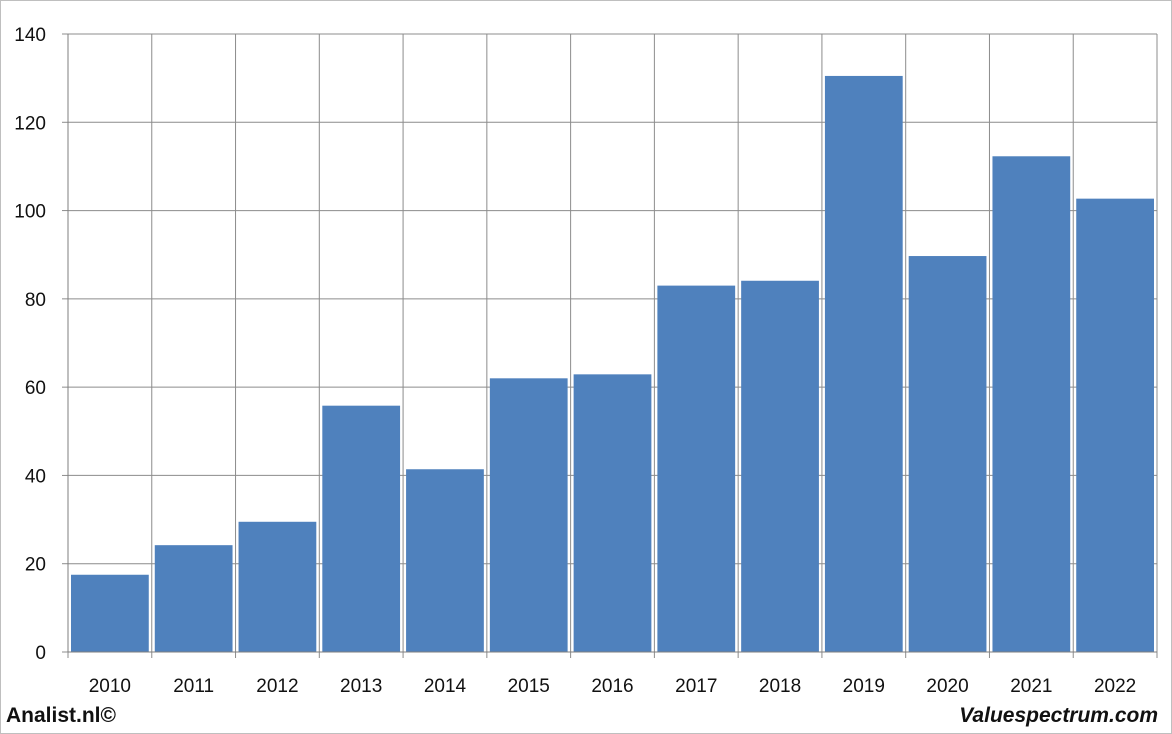  I want to click on bar-2020, so click(947, 454).